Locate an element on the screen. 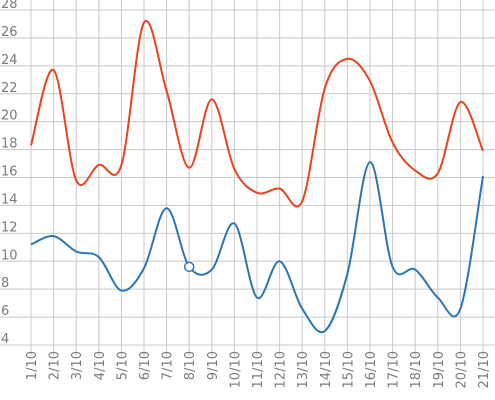 The width and height of the screenshot is (495, 400). y-axis: 4 6 8 10 12 14 16 18 20 22 24 26 28 is located at coordinates (9, 173).